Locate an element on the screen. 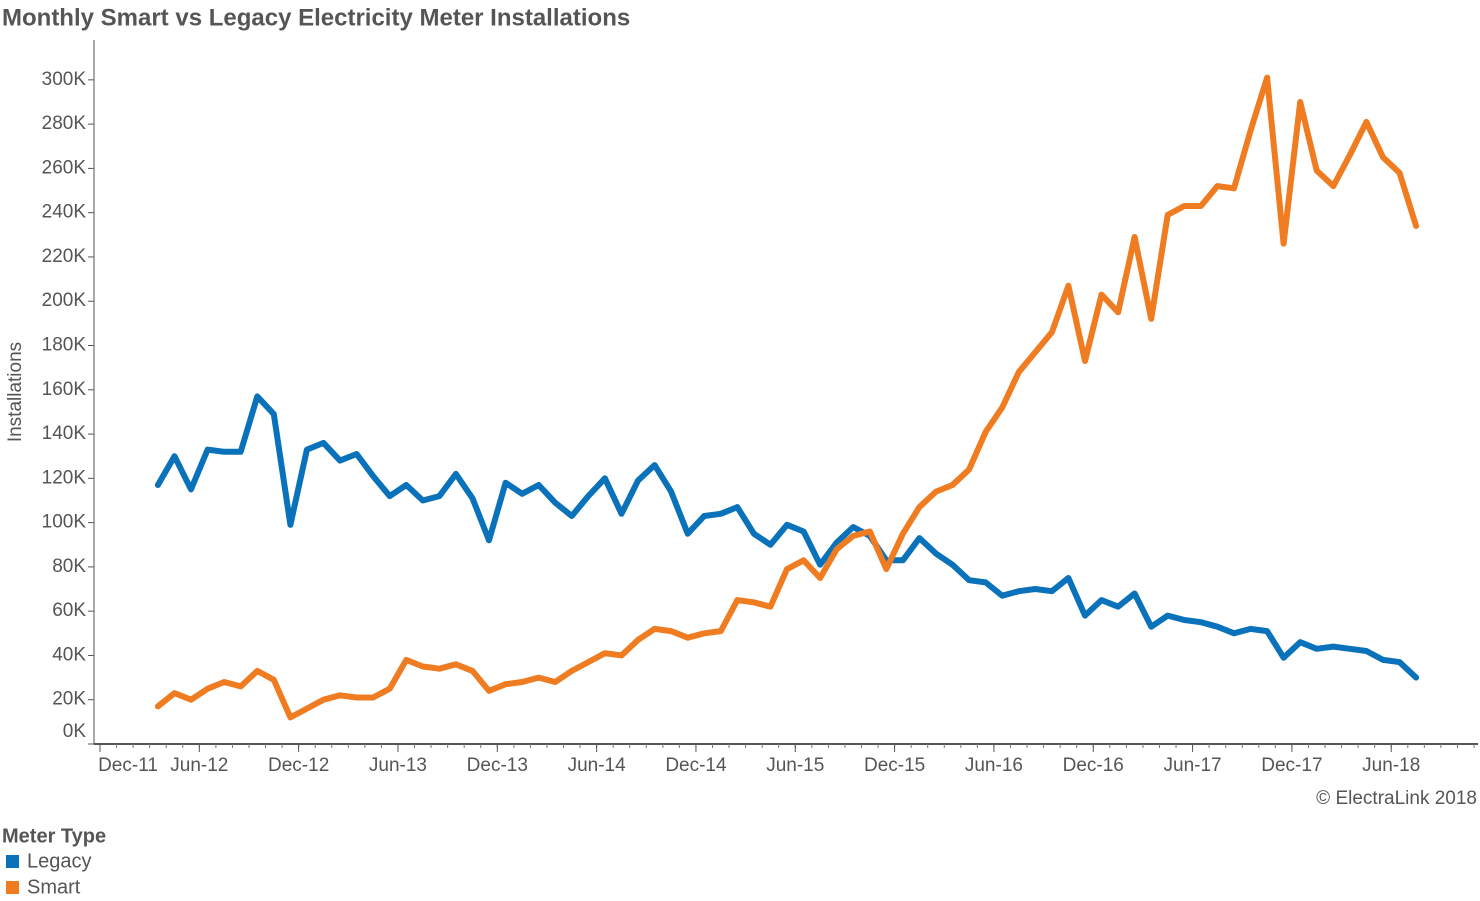  x-tick-label: Jun-16 is located at coordinates (994, 765).